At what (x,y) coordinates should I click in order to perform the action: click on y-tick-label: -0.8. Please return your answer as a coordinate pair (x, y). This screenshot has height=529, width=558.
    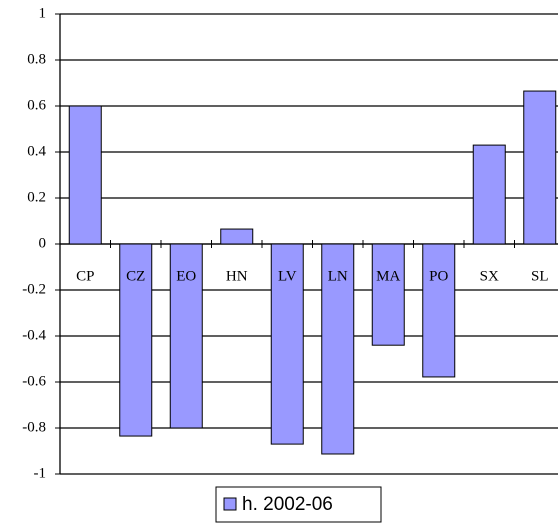
    Looking at the image, I should click on (34, 427).